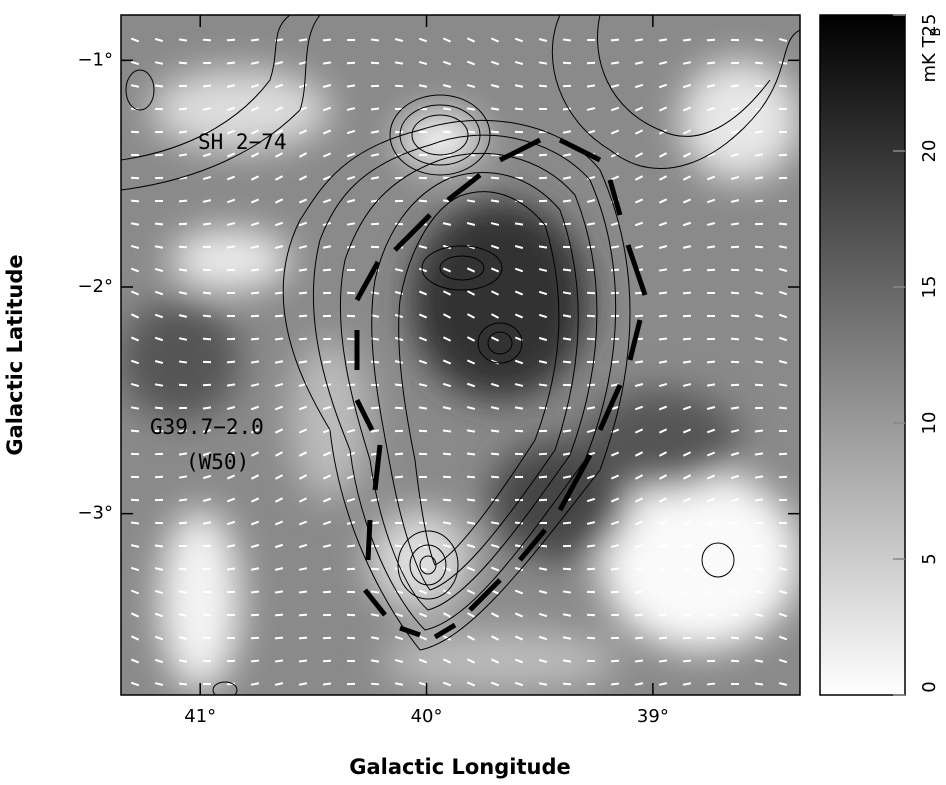 This screenshot has height=785, width=946. What do you see at coordinates (862, 355) in the screenshot?
I see `colorbar` at bounding box center [862, 355].